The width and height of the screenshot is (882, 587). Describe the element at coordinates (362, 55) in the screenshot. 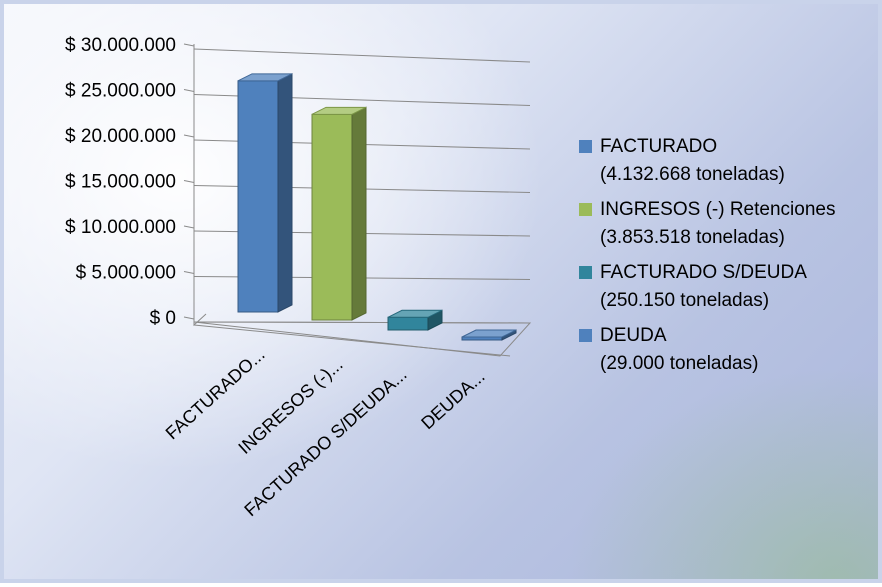

I see `gridline` at that location.